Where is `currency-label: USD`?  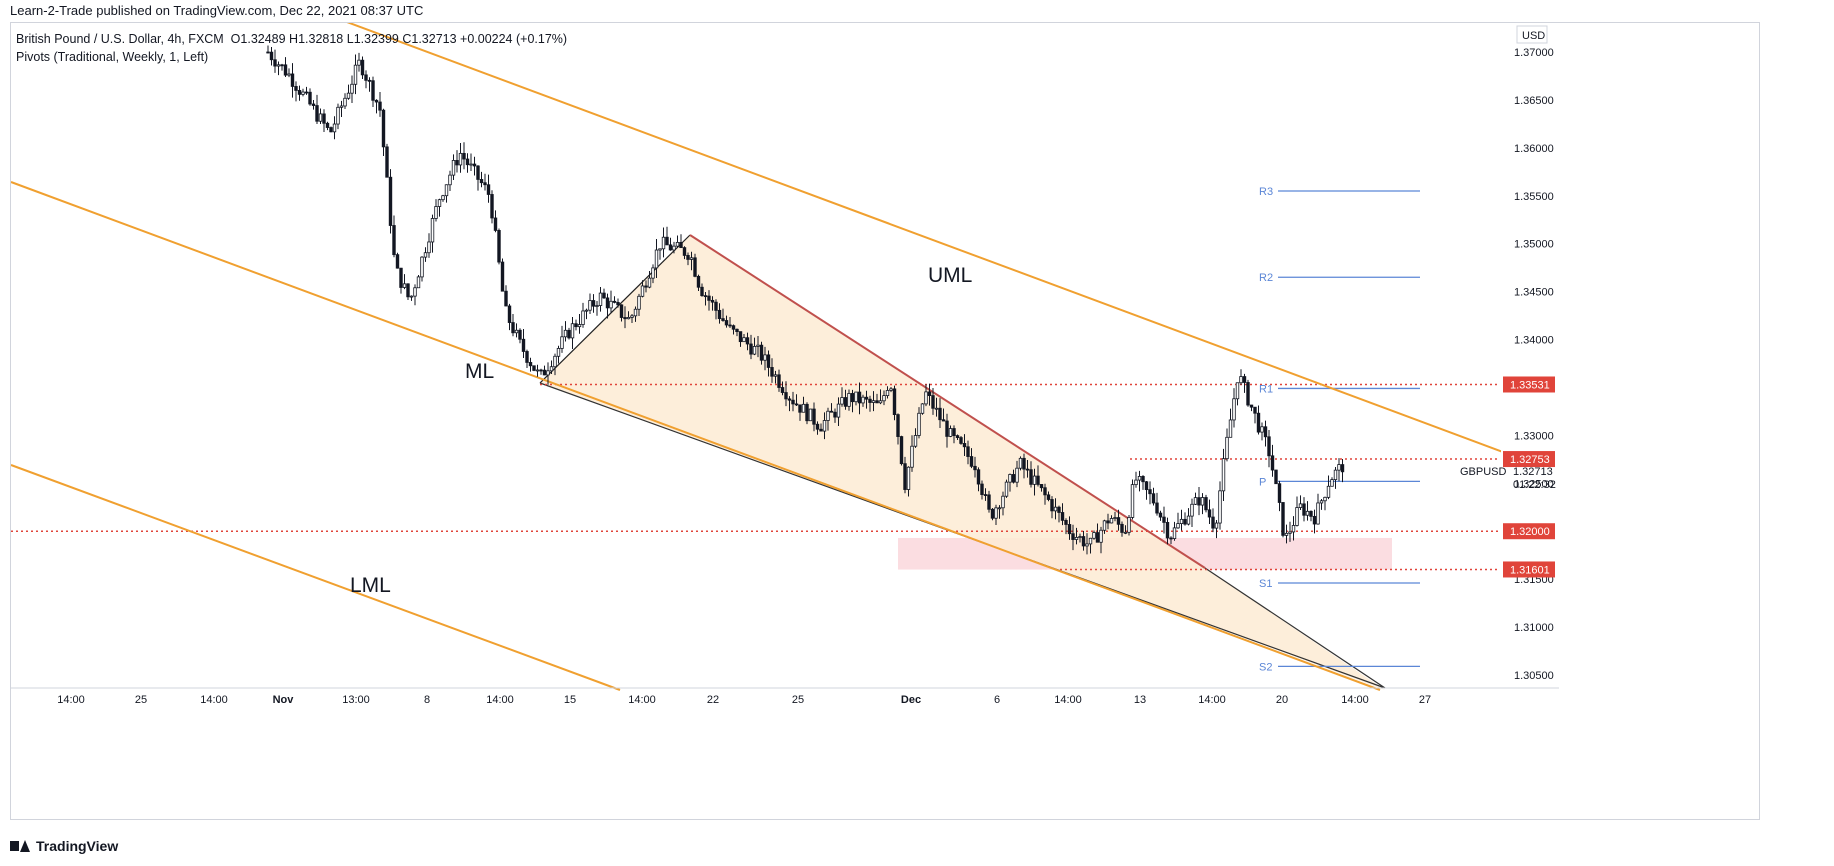 currency-label: USD is located at coordinates (1533, 36).